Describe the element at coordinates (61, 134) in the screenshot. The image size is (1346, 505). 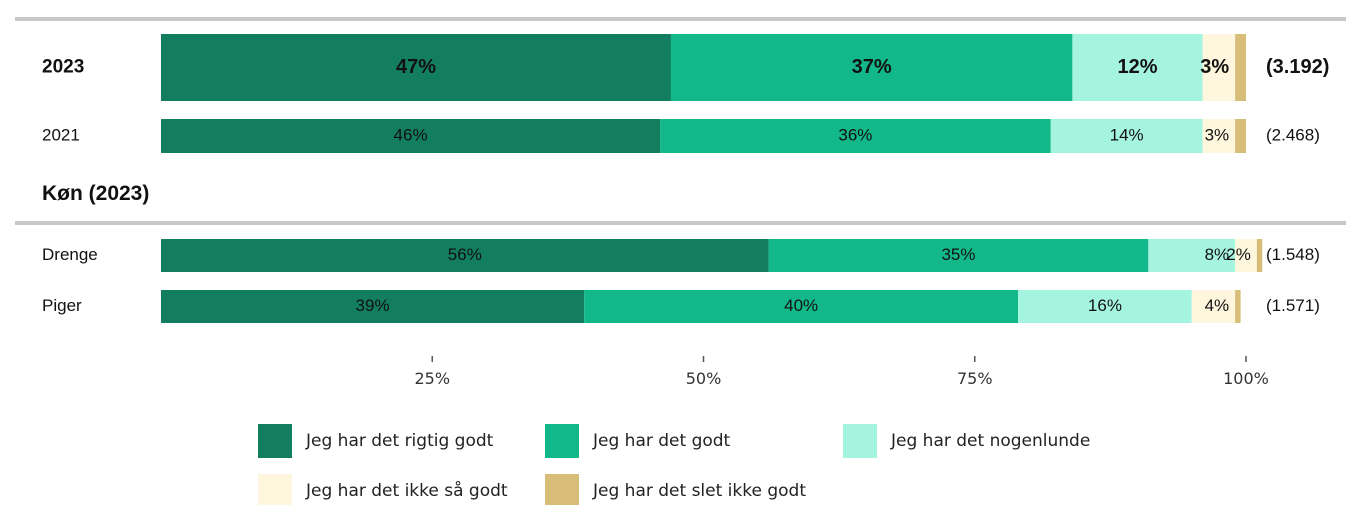
I see `row-label: 2021` at that location.